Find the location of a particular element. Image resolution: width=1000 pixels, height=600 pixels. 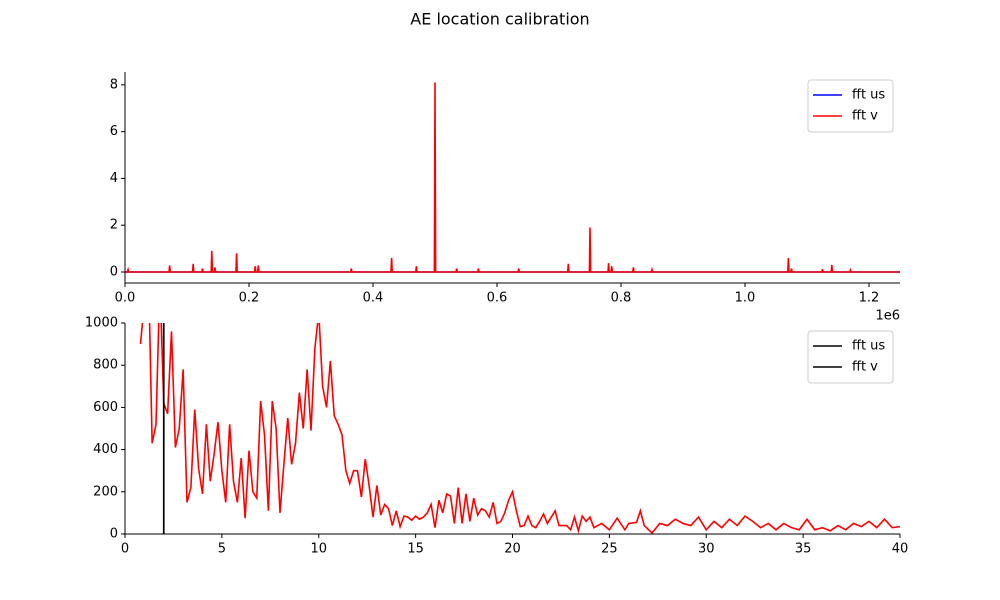

x-tick-label: 20 is located at coordinates (512, 549).